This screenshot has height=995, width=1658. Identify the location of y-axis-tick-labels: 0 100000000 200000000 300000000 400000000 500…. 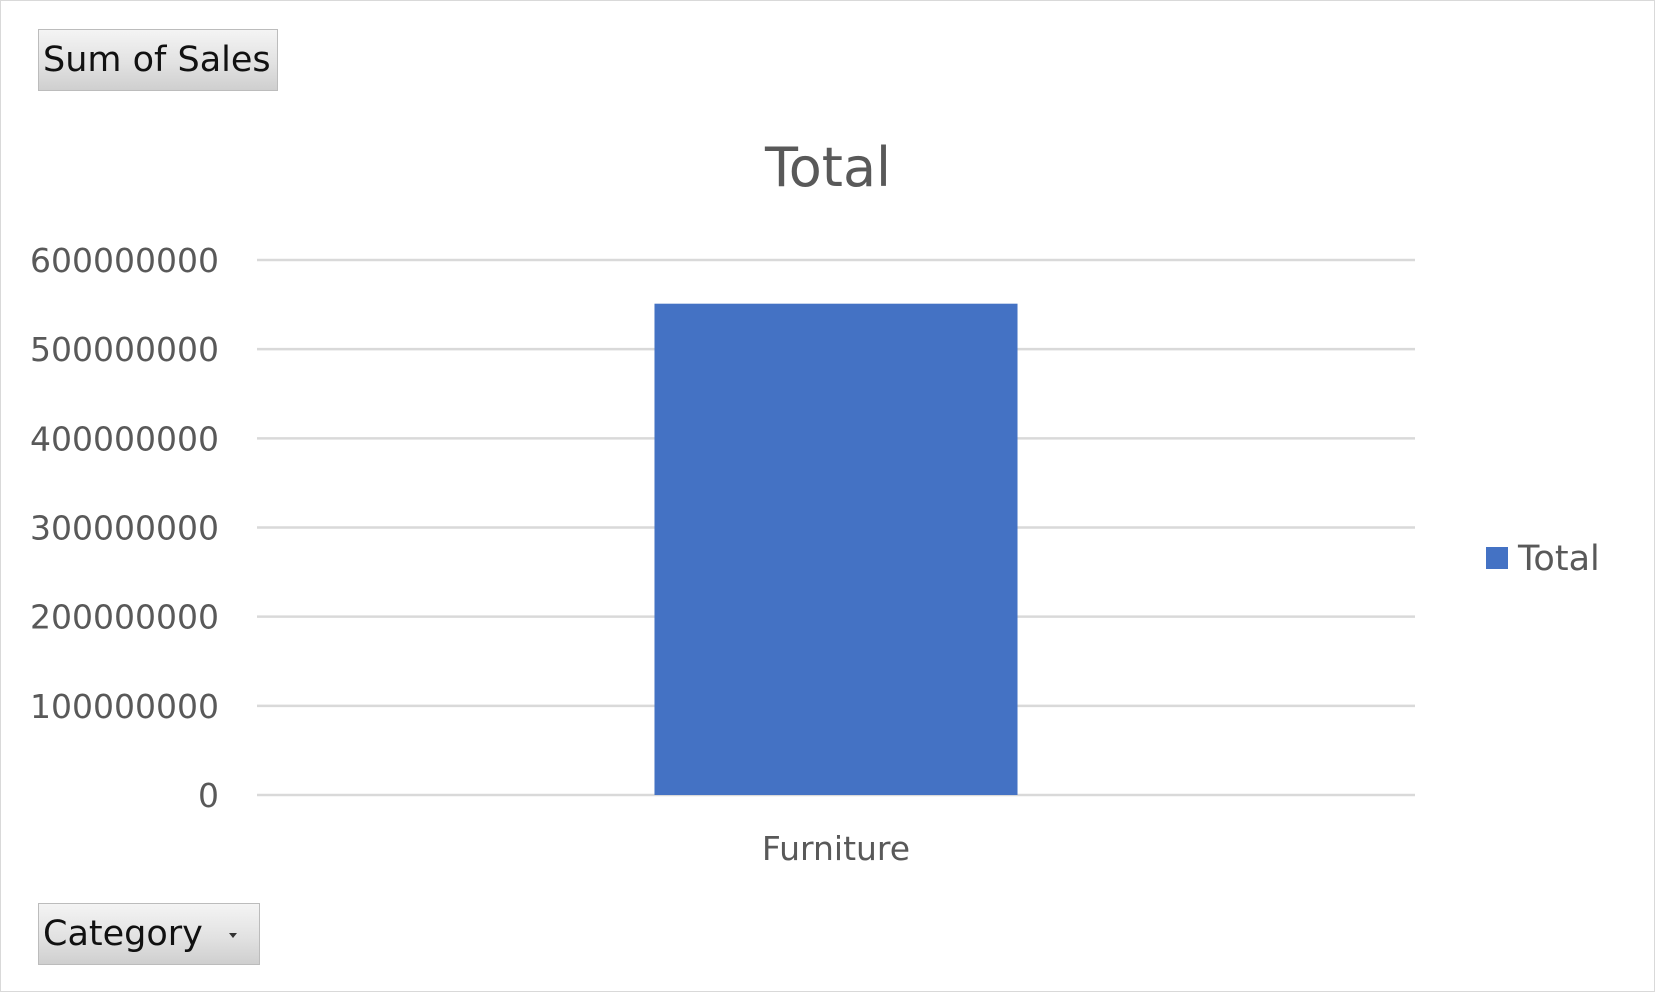
(124, 528).